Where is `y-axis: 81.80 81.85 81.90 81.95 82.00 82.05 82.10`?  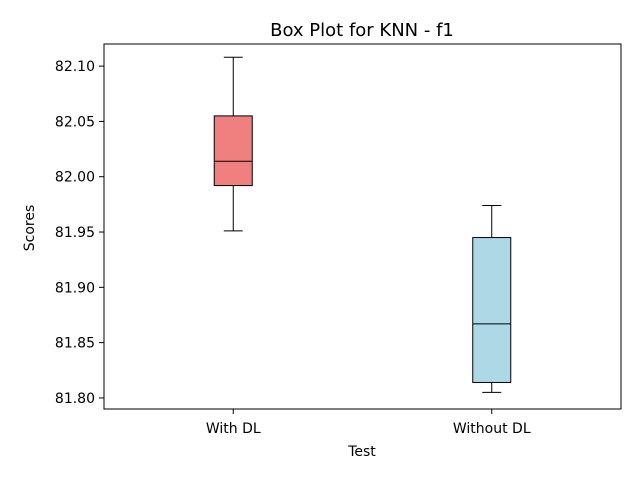
y-axis: 81.80 81.85 81.90 81.95 82.00 82.05 82.10 is located at coordinates (79, 233).